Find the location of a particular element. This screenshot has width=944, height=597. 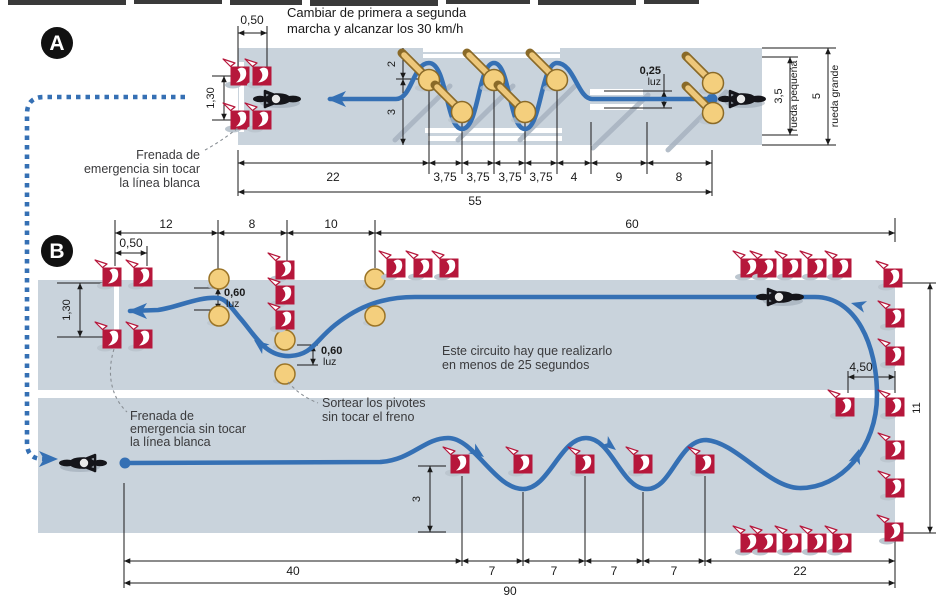

a-brake-note-line3: la línea blanca is located at coordinates (159, 183).